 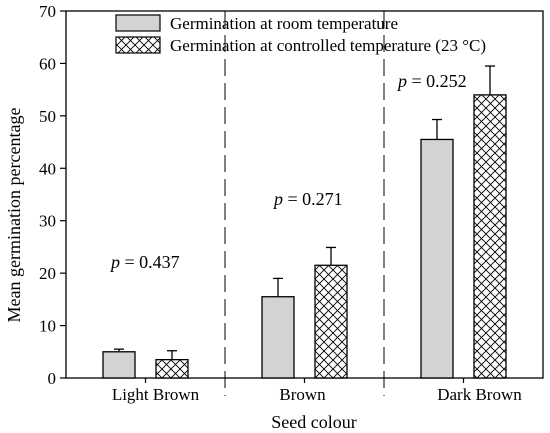 I want to click on x-tick-label: Light Brown, so click(x=156, y=394).